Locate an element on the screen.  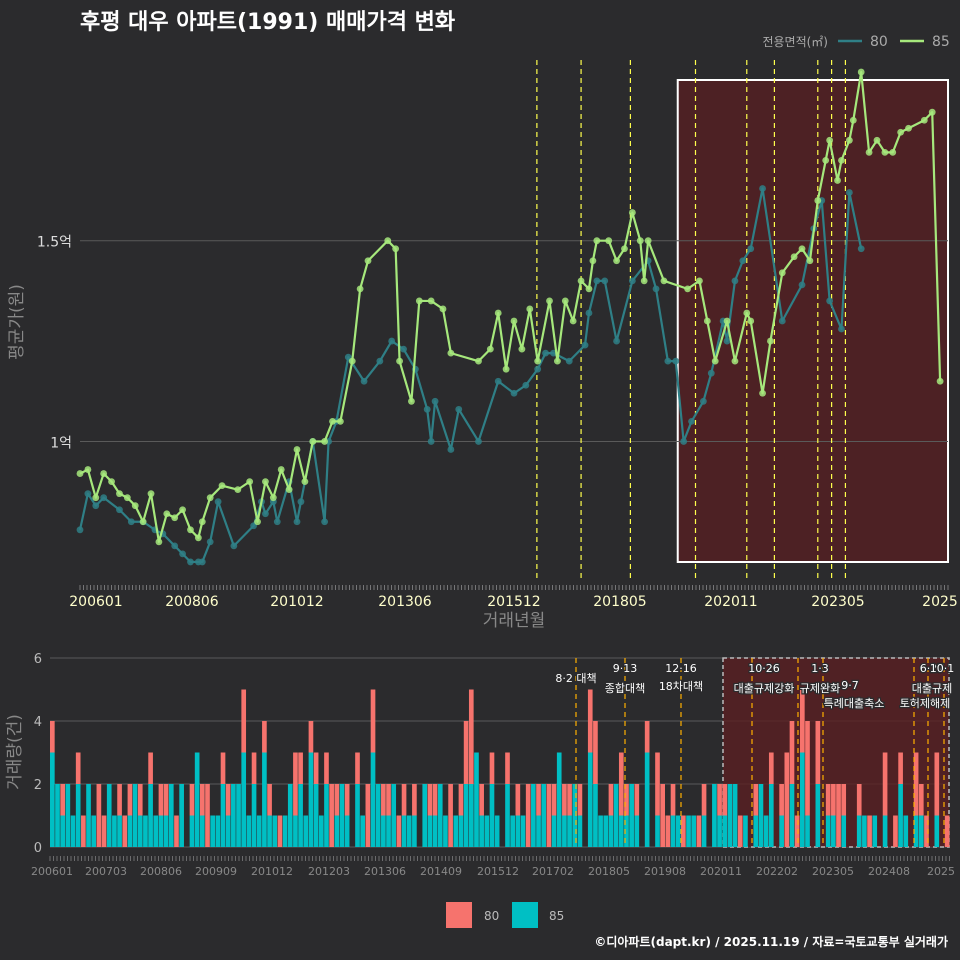
event-annotation: 8·2 대책 is located at coordinates (575, 678).